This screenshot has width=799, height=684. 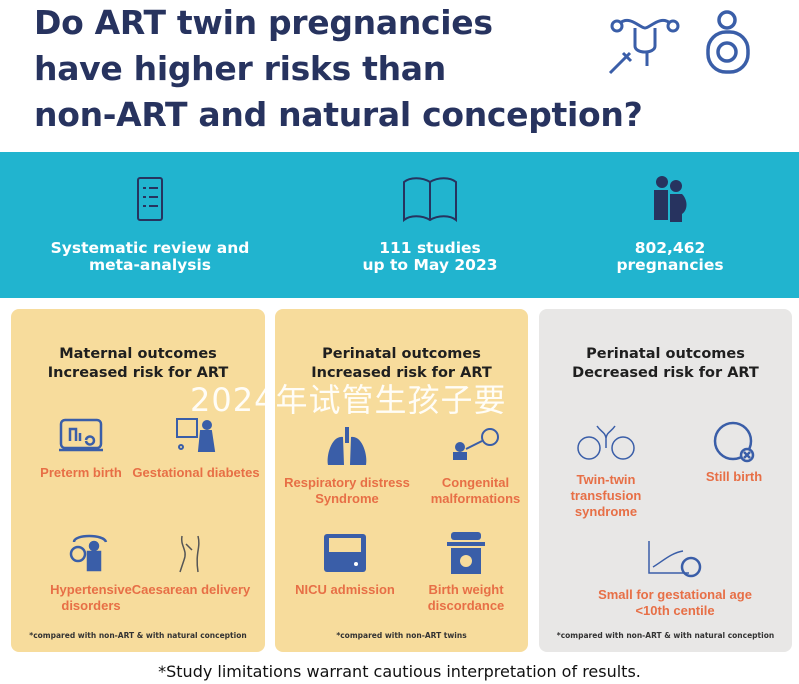 What do you see at coordinates (466, 597) in the screenshot?
I see `item-label: Birth weight discordance` at bounding box center [466, 597].